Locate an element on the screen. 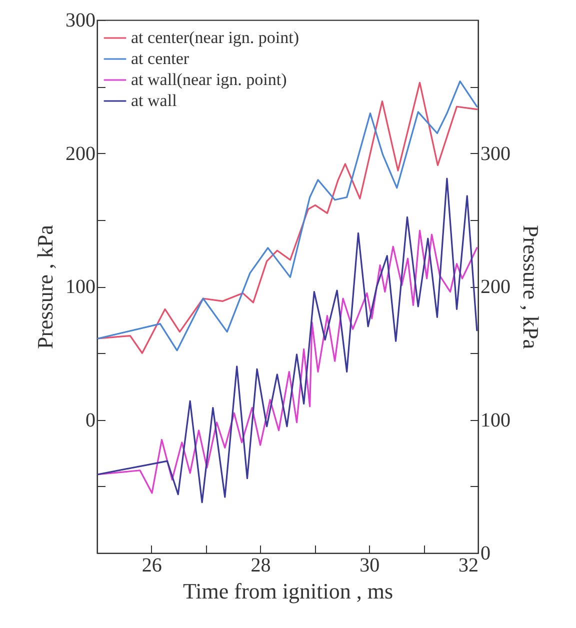  y2-tick-label: 0 is located at coordinates (485, 553).